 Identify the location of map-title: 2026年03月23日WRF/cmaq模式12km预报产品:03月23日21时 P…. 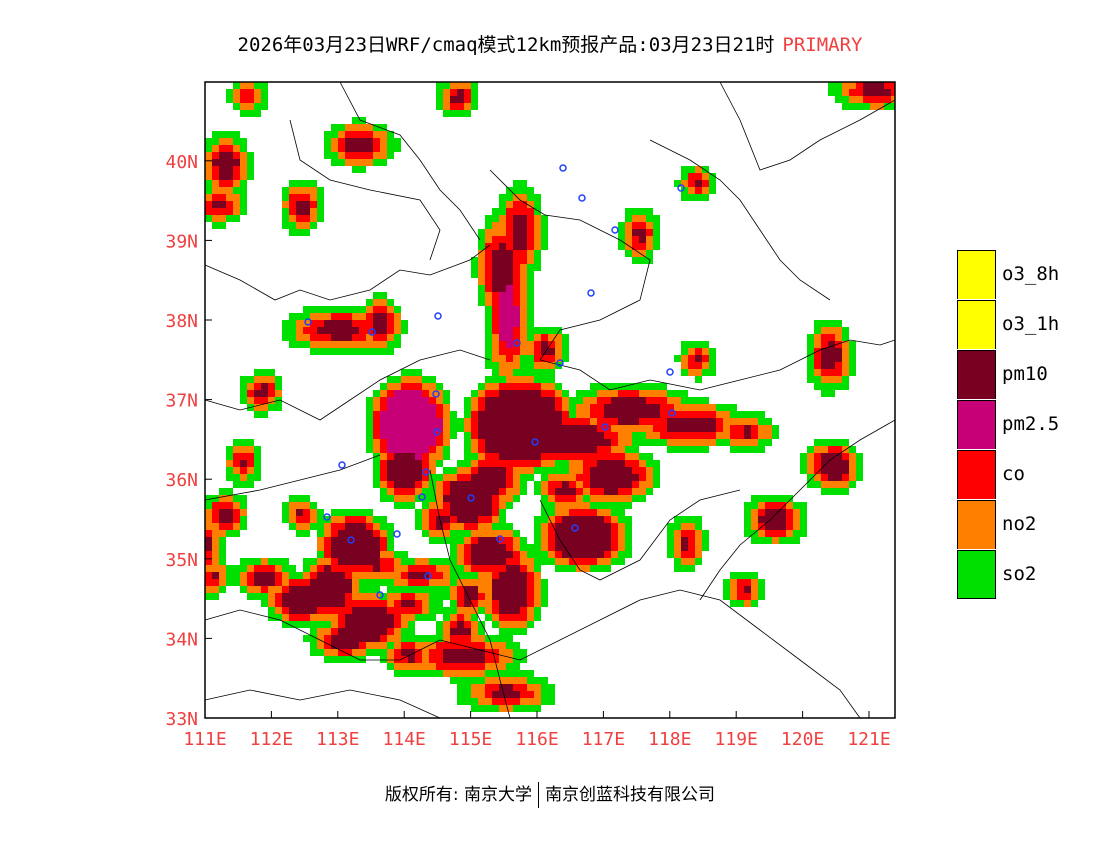
(550, 43).